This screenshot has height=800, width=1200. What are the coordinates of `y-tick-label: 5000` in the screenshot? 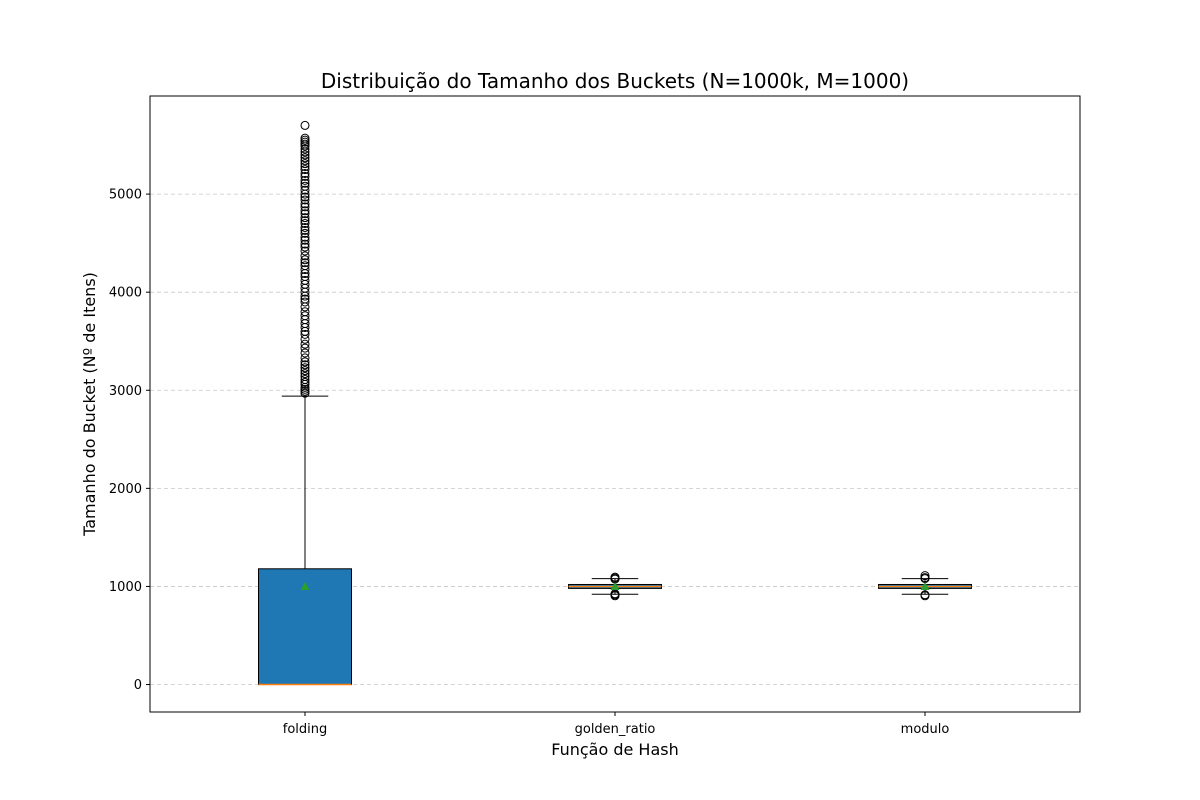 It's located at (125, 195).